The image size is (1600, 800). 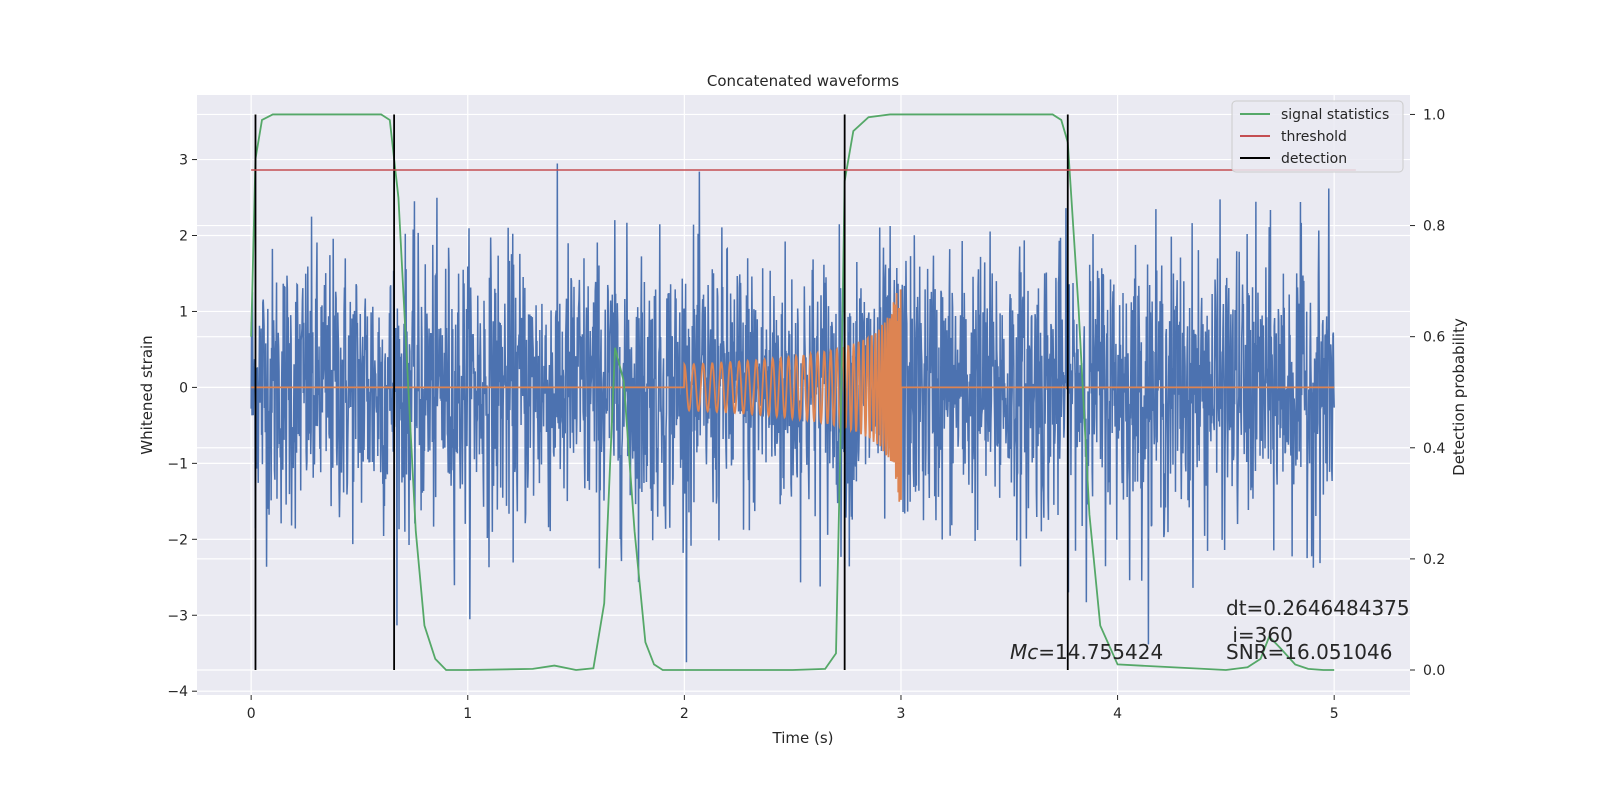 I want to click on y2-axis-label: Detection probability, so click(x=1459, y=397).